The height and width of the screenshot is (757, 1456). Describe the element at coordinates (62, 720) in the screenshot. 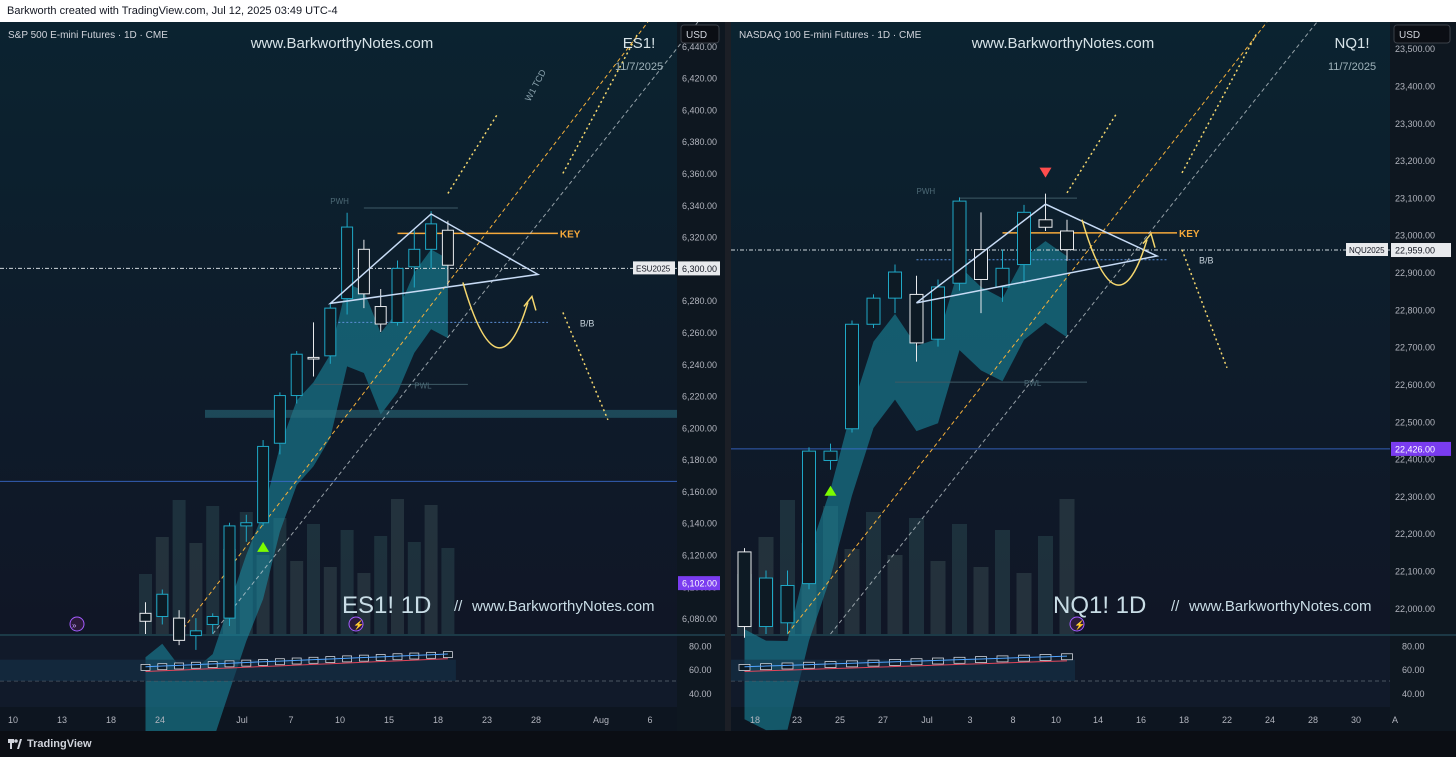

I see `time-tick-label: 13` at that location.